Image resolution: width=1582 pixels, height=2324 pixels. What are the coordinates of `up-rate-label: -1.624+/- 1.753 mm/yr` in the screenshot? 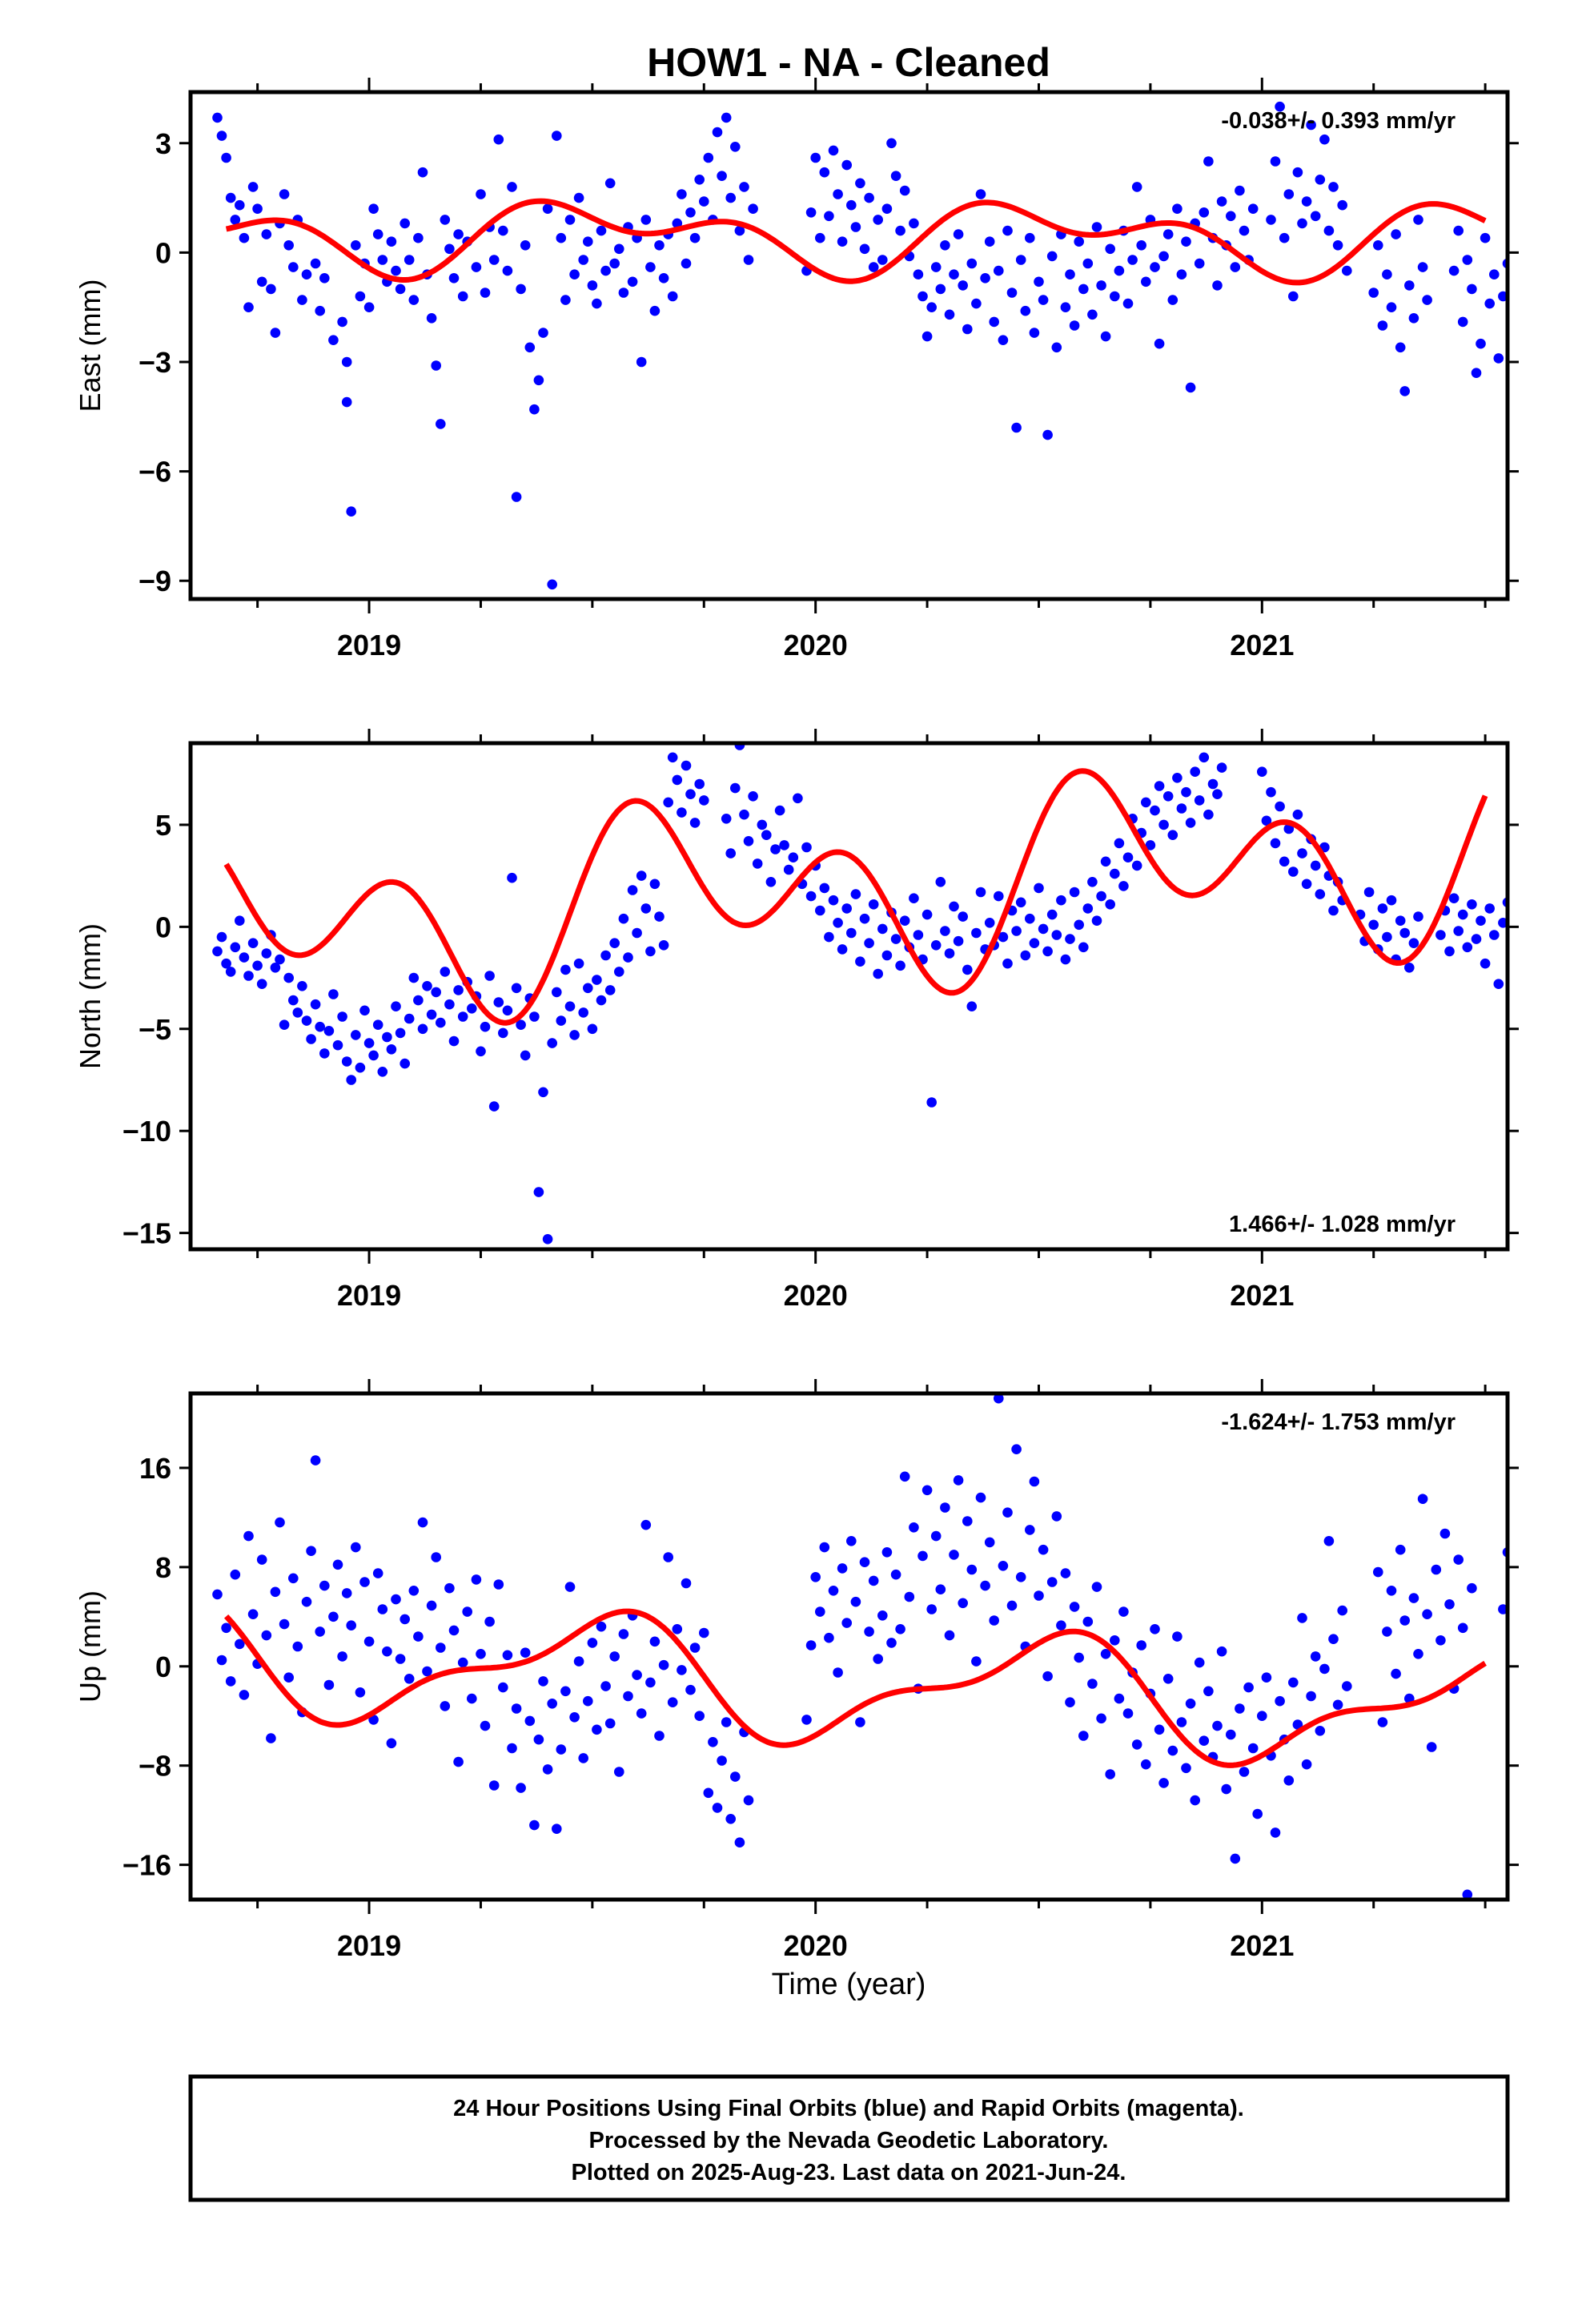 It's located at (1338, 1422).